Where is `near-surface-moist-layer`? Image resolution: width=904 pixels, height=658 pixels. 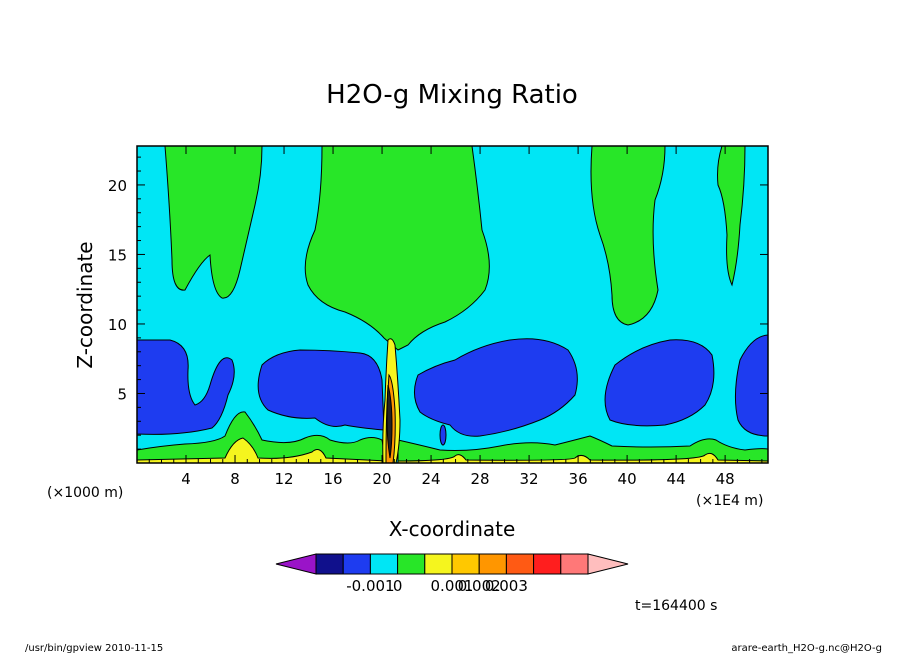 near-surface-moist-layer is located at coordinates (262, 437).